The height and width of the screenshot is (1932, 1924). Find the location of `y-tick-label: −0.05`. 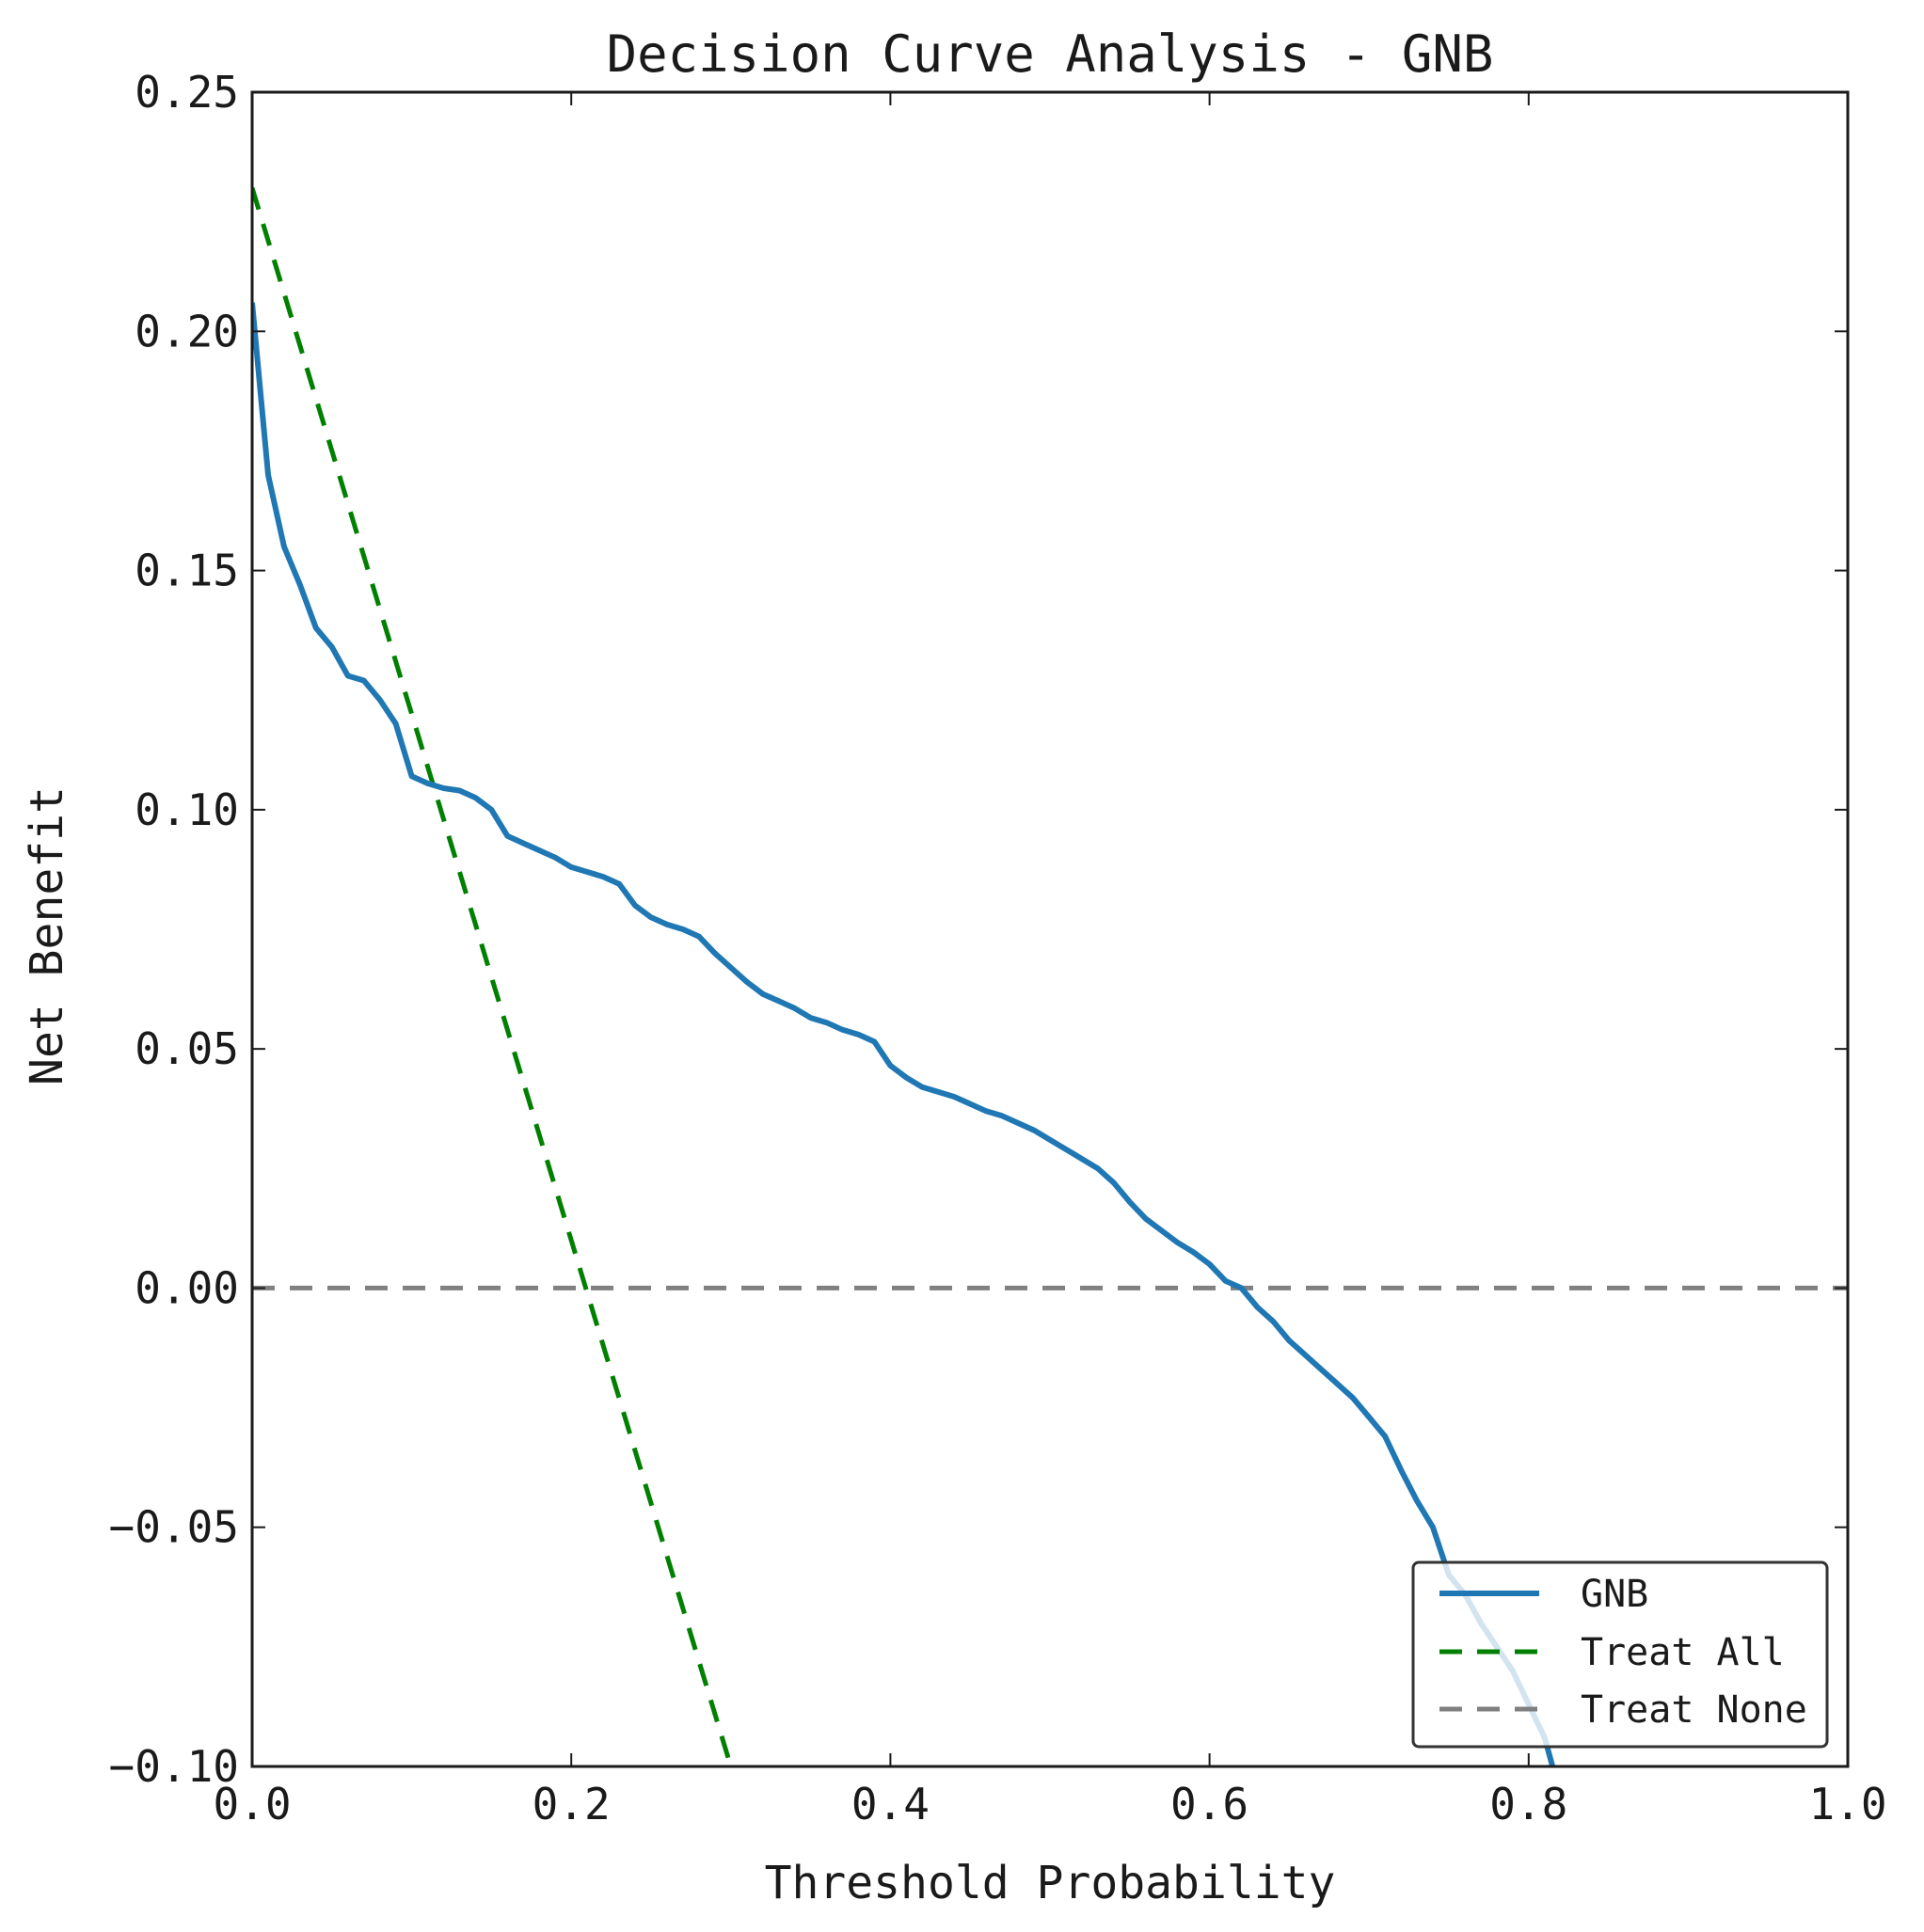

y-tick-label: −0.05 is located at coordinates (174, 1527).